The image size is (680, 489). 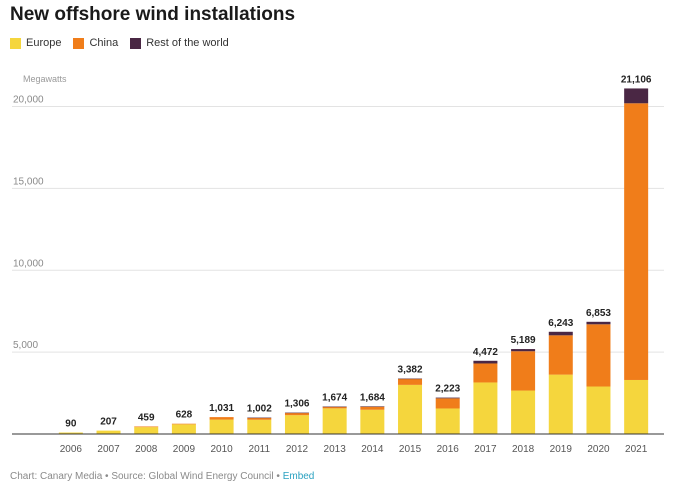 What do you see at coordinates (28, 263) in the screenshot?
I see `y-tick-label: 10,000` at bounding box center [28, 263].